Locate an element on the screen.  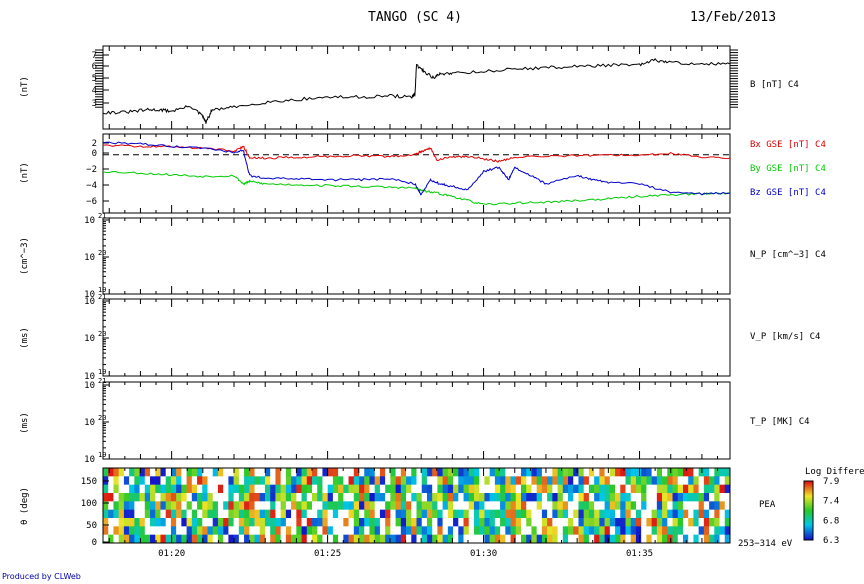
plot-frame is located at coordinates (416, 420).